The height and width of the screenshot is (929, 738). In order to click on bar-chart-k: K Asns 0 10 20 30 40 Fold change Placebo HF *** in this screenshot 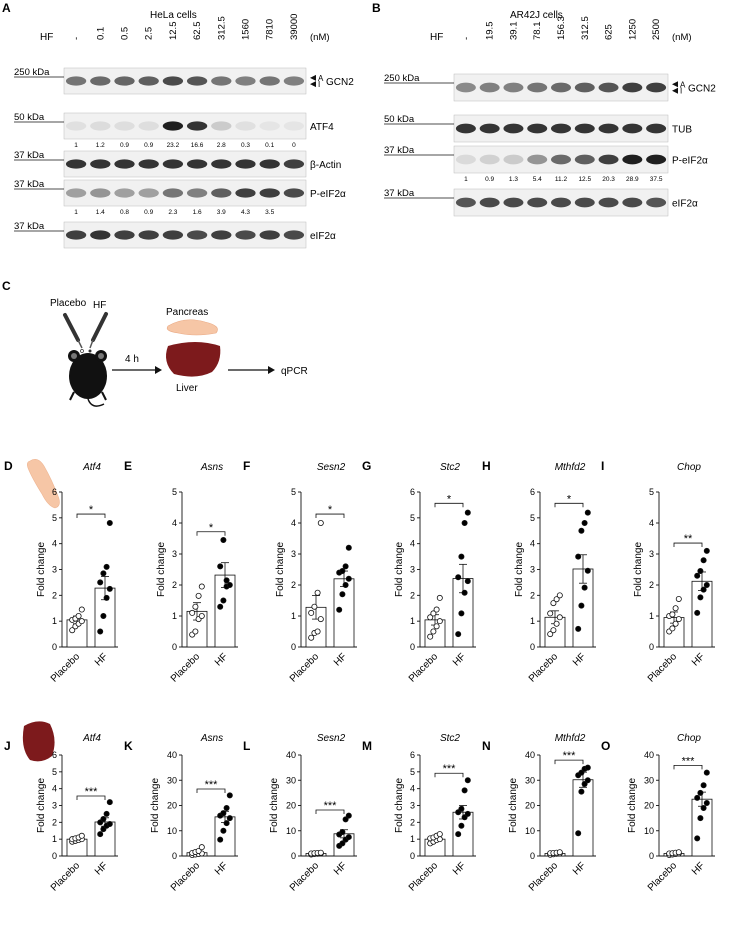, I will do `click(181, 813)`.